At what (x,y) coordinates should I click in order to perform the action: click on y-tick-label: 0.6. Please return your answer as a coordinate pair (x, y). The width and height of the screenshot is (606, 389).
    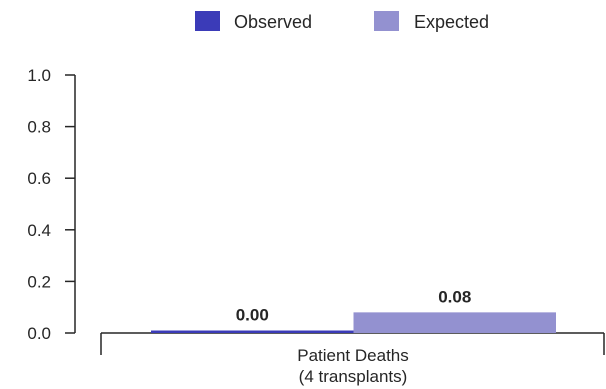
    Looking at the image, I should click on (39, 178).